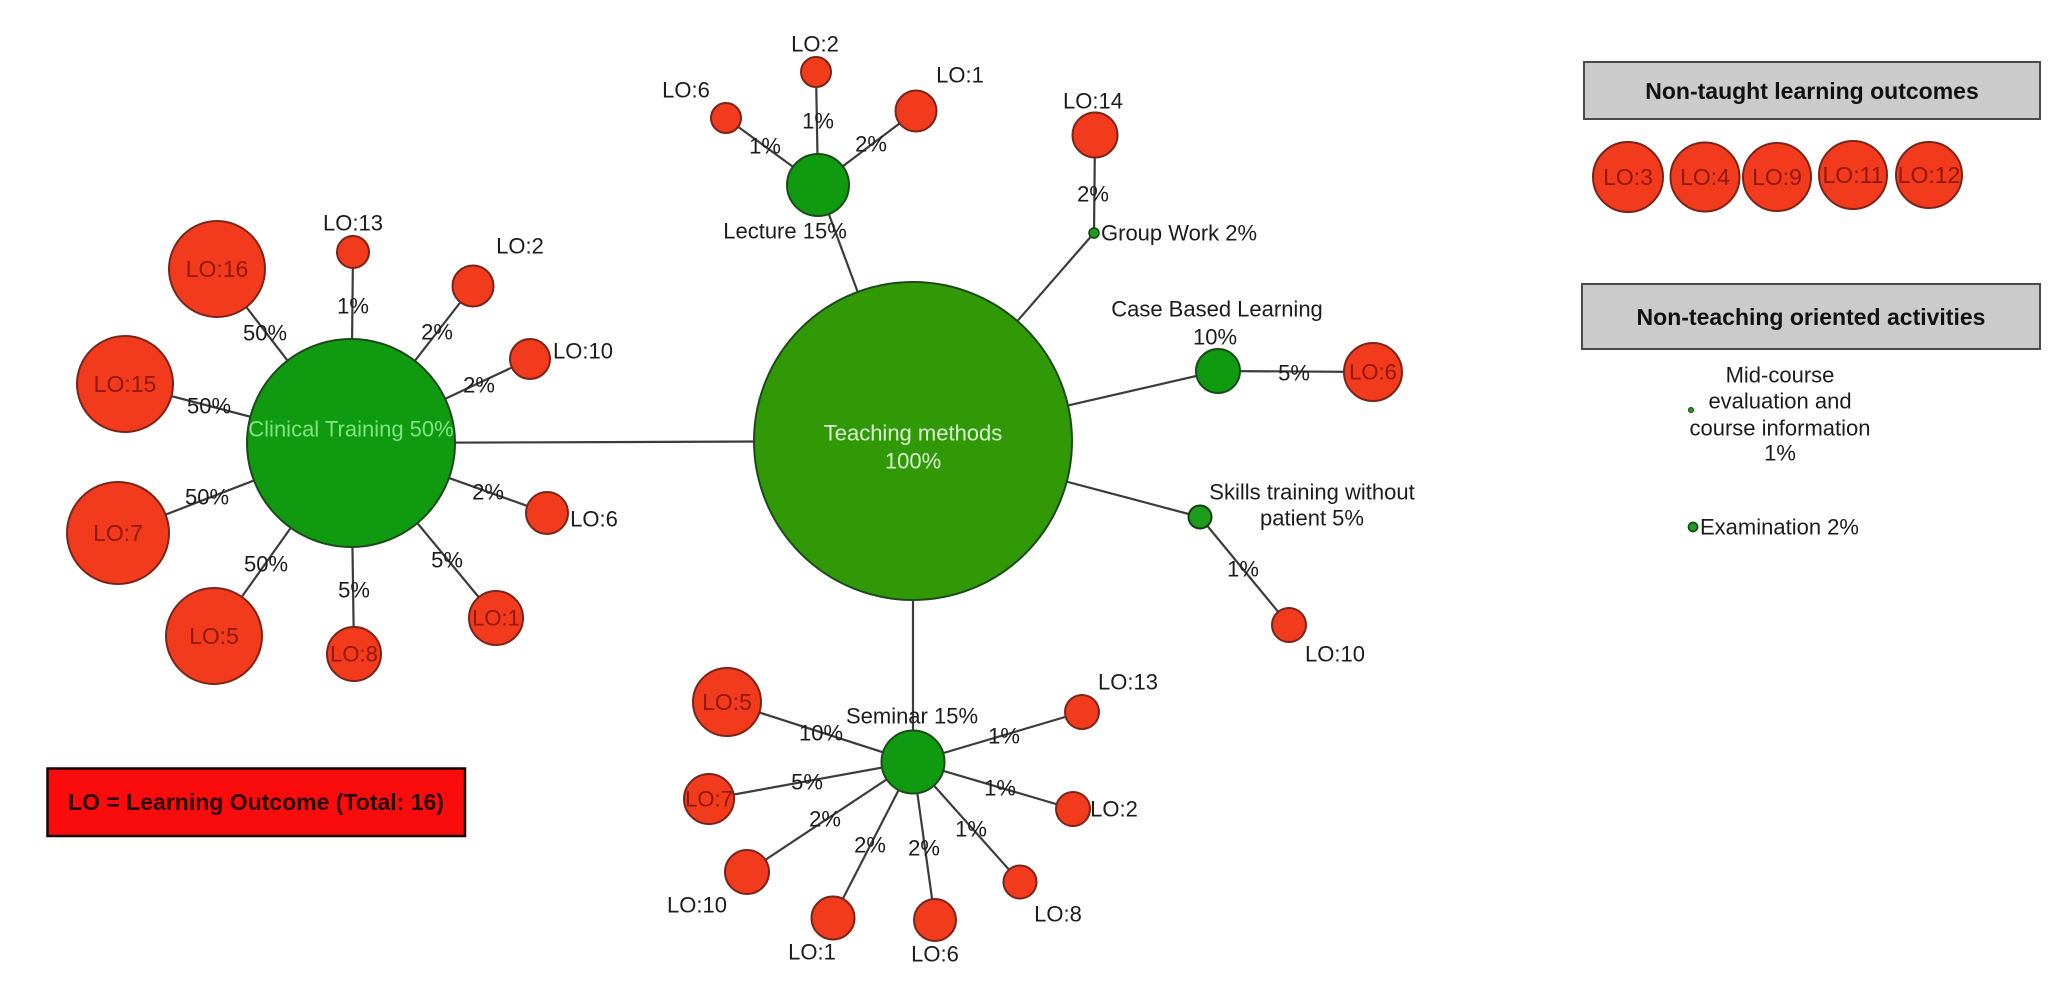 The height and width of the screenshot is (1001, 2059). Describe the element at coordinates (1779, 527) in the screenshot. I see `svg-text: Examination 2%` at that location.